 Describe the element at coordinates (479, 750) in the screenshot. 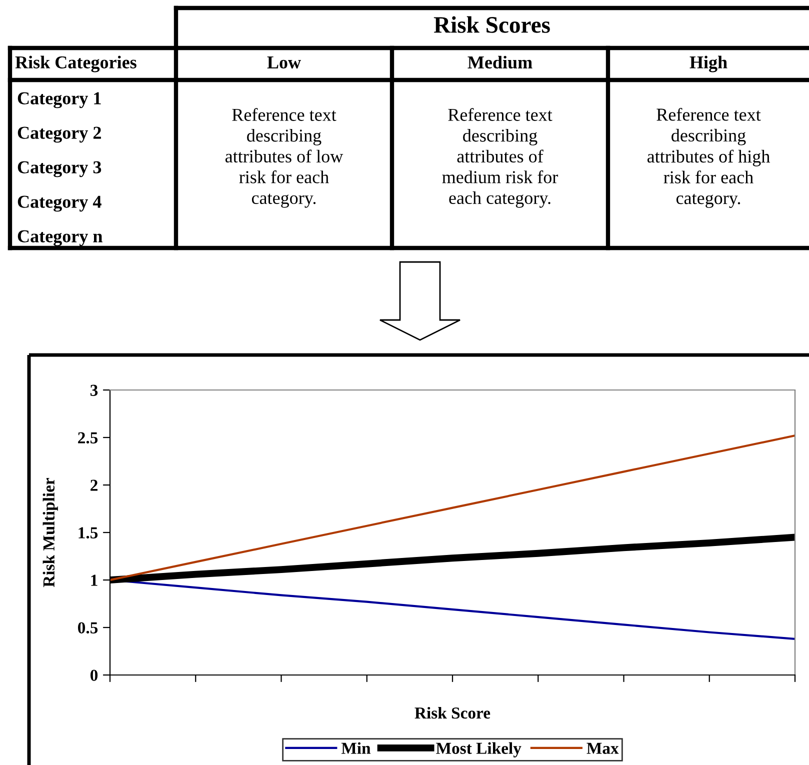

I see `legend-label: Most Likely` at that location.